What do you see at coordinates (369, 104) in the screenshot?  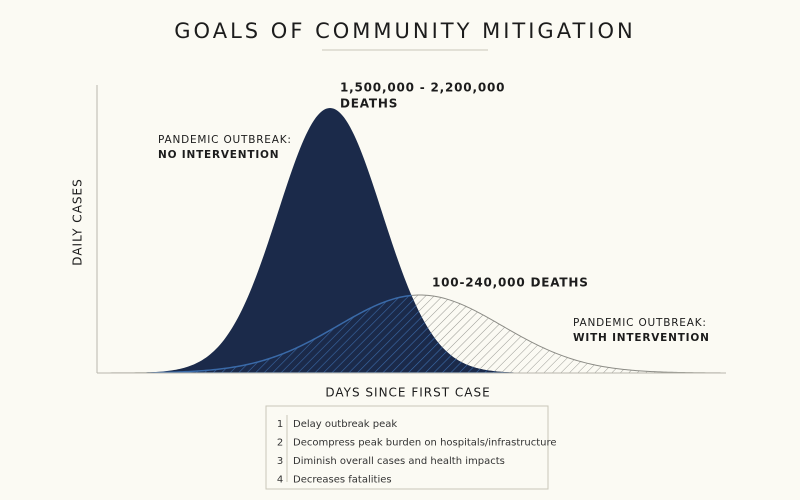 I see `annotation: DEATHS` at bounding box center [369, 104].